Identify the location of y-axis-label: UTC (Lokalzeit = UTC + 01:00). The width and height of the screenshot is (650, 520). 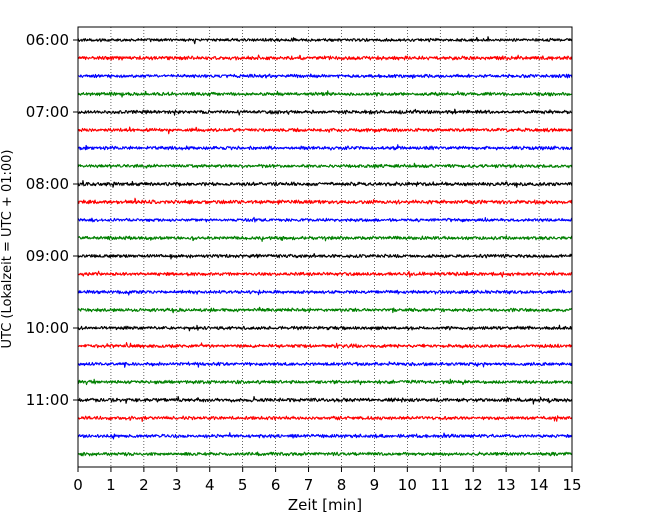
(7, 249).